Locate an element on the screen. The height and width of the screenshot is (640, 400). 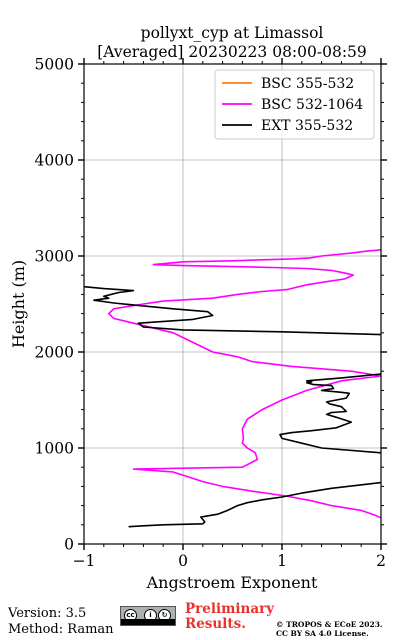
y-tick-label: 5000 is located at coordinates (54, 65).